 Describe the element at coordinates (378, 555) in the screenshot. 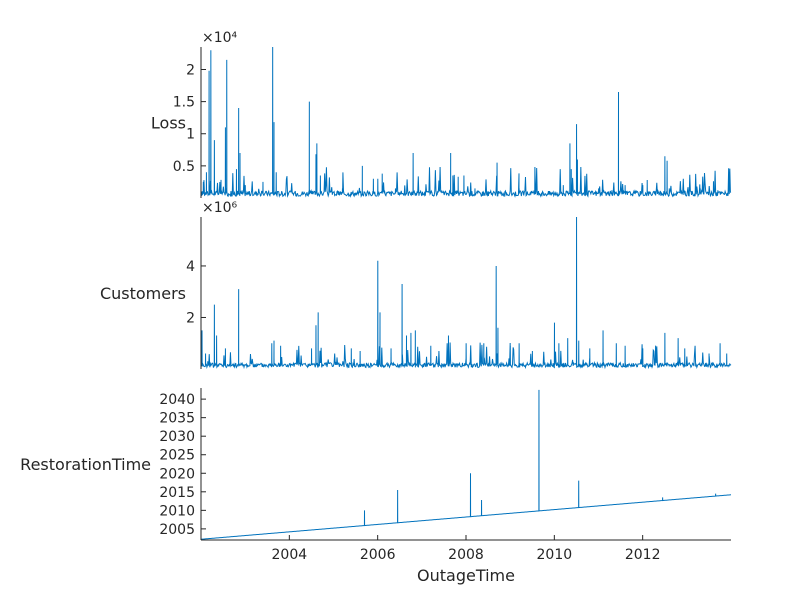

I see `x-tick-label: 2006` at that location.